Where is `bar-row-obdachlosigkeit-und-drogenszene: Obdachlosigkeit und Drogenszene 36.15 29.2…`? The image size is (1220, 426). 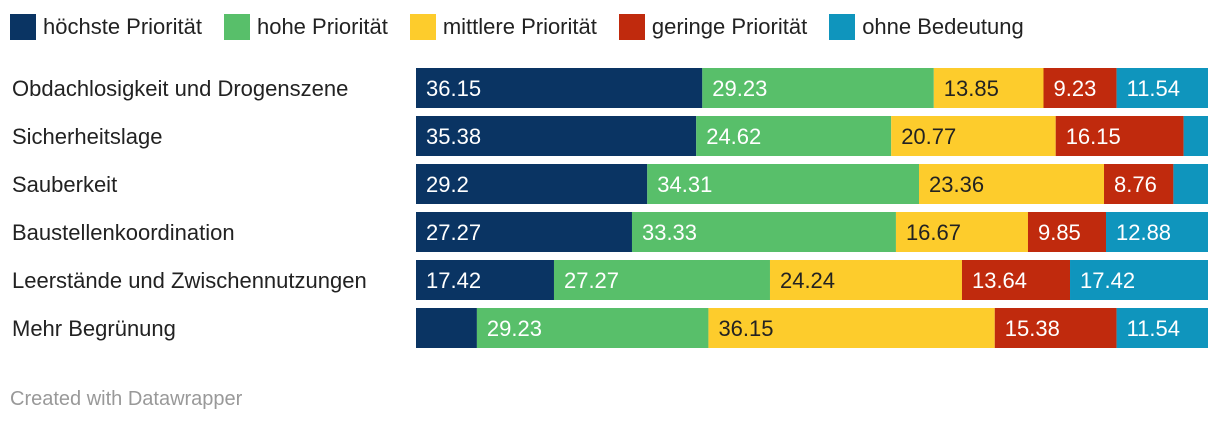
bar-row-obdachlosigkeit-und-drogenszene: Obdachlosigkeit und Drogenszene 36.15 29.2… is located at coordinates (610, 88).